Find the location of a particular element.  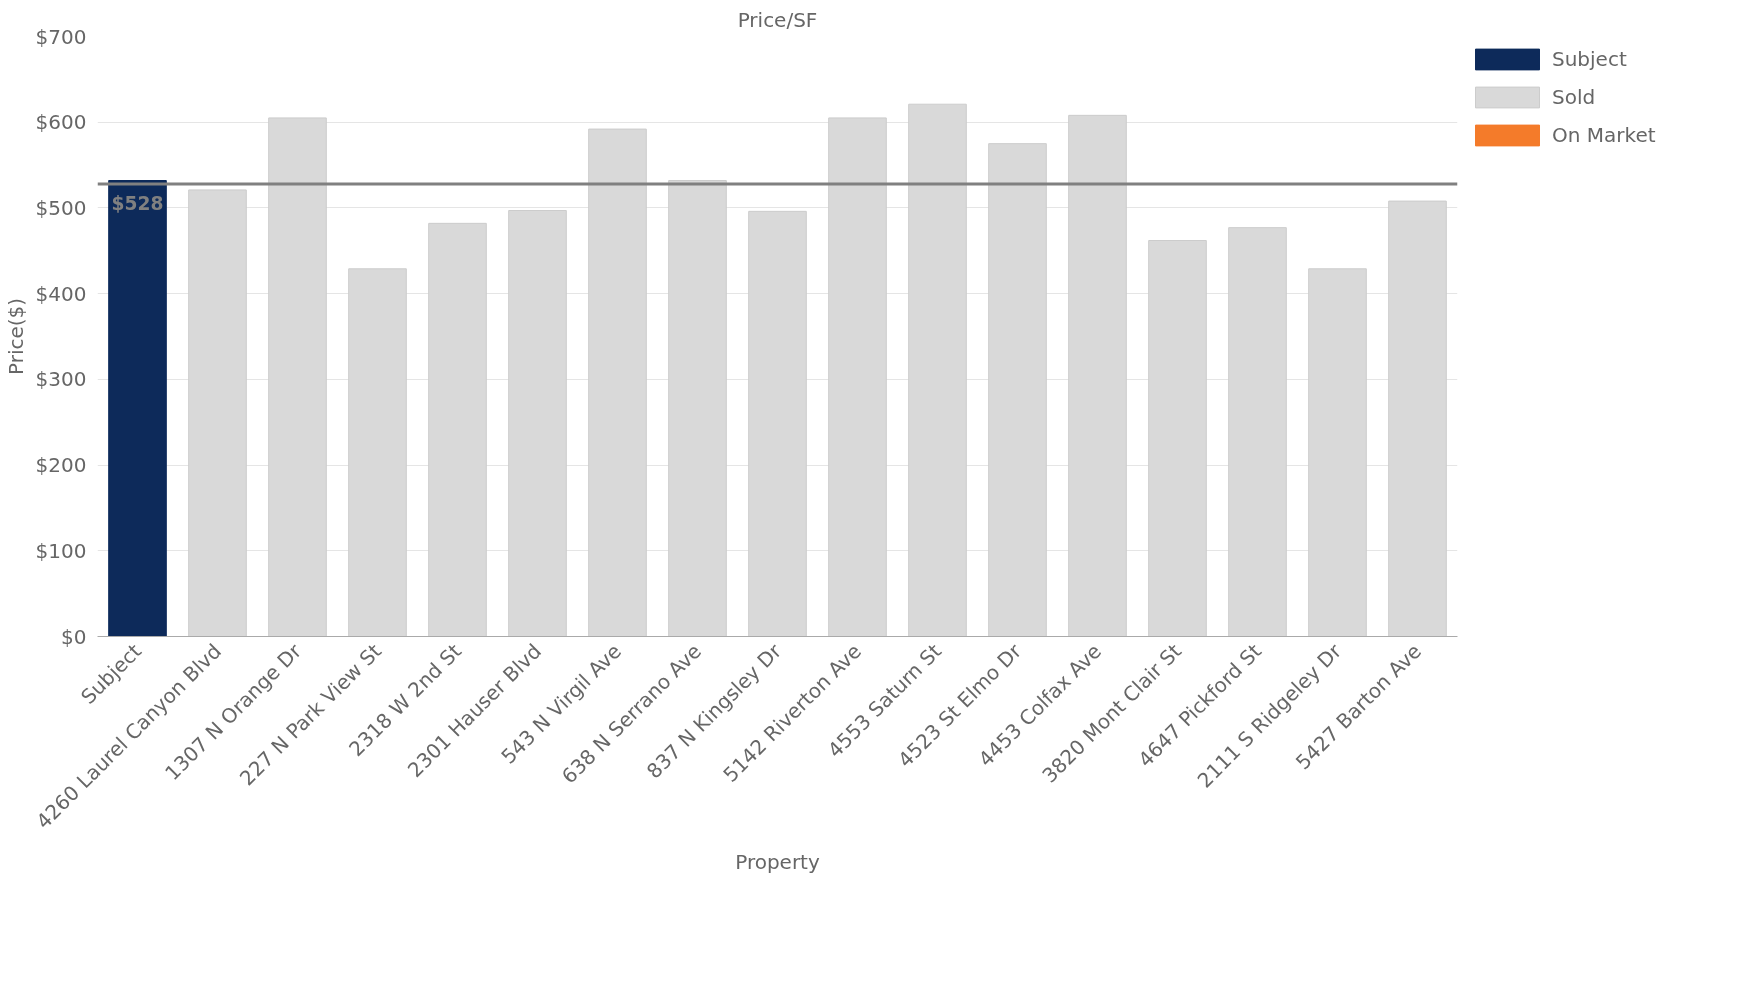

x-axis-title: Property is located at coordinates (777, 862).